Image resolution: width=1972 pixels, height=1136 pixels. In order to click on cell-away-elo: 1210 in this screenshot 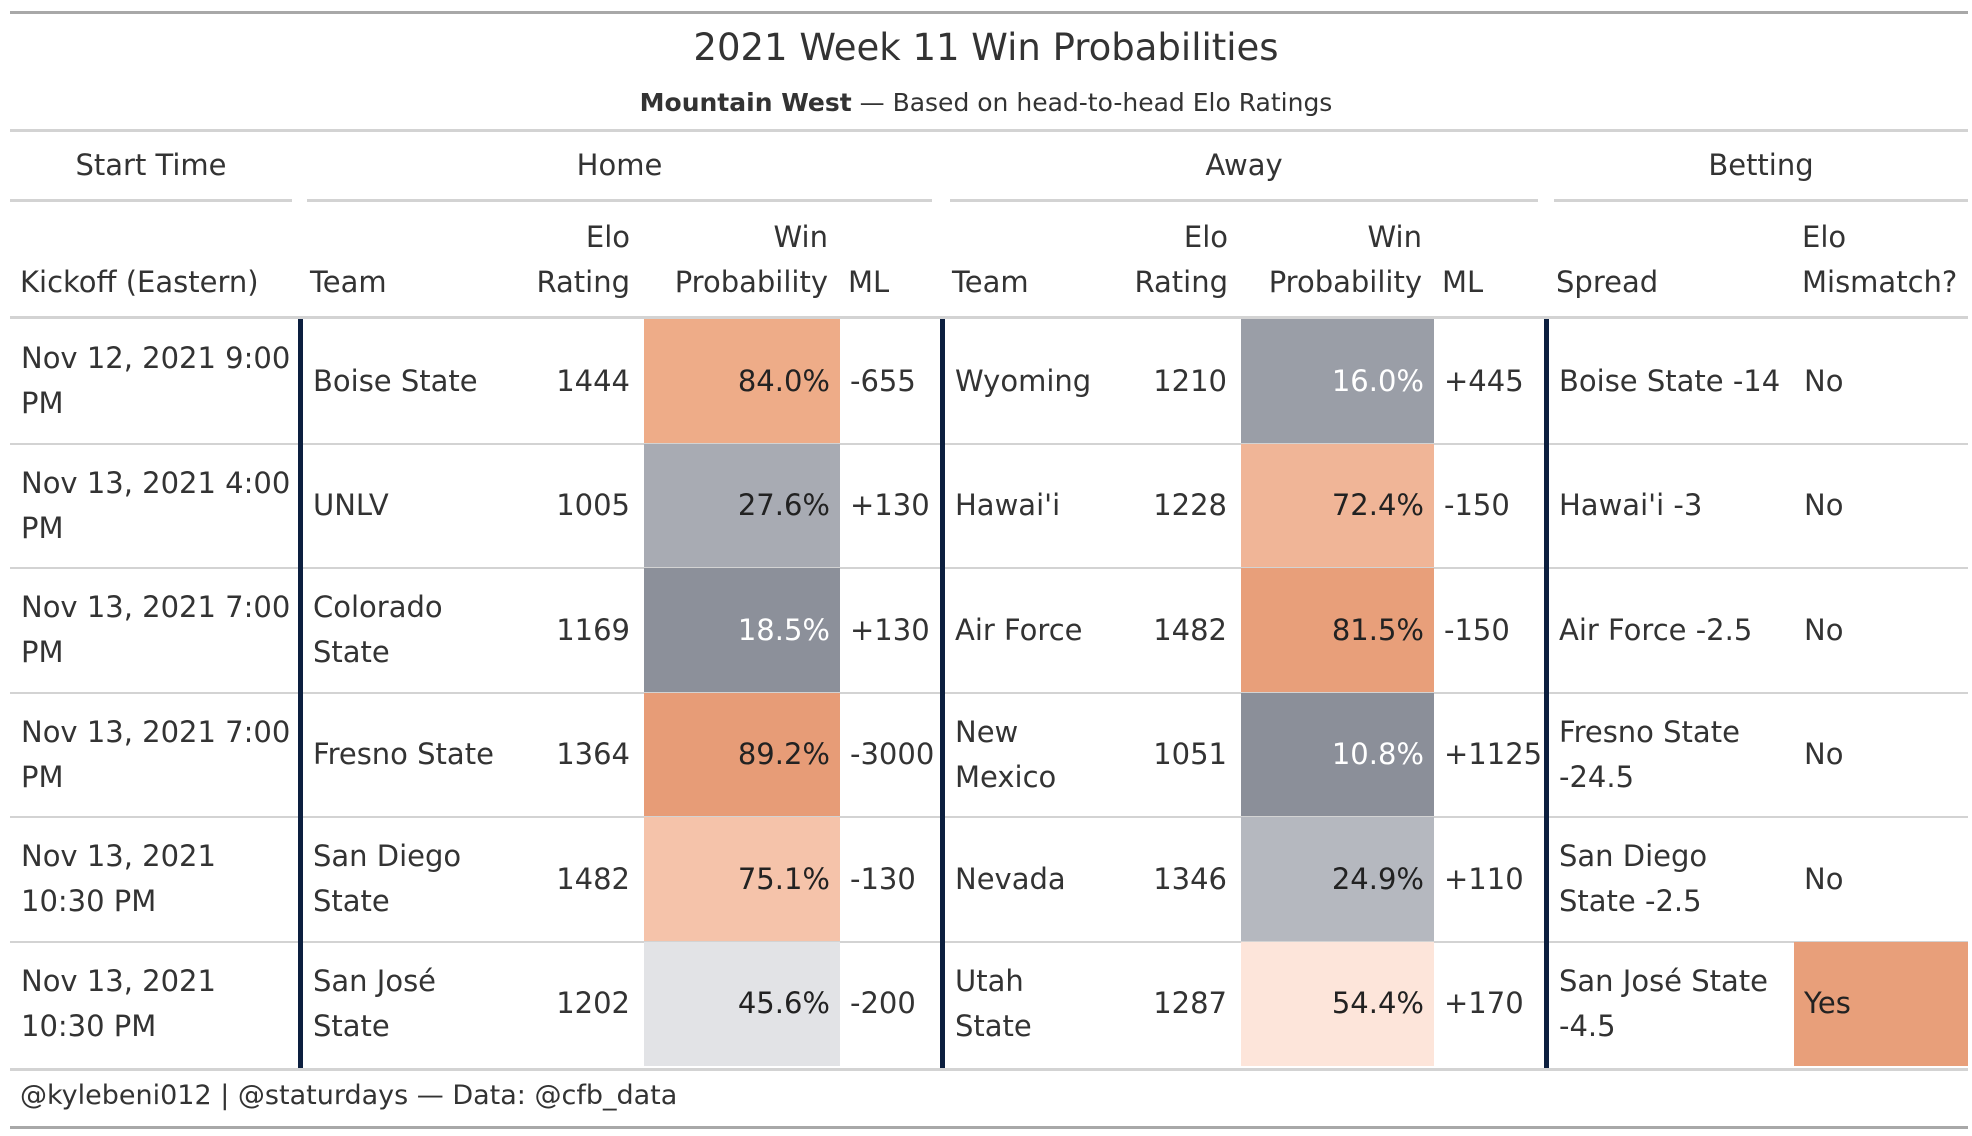, I will do `click(1173, 381)`.